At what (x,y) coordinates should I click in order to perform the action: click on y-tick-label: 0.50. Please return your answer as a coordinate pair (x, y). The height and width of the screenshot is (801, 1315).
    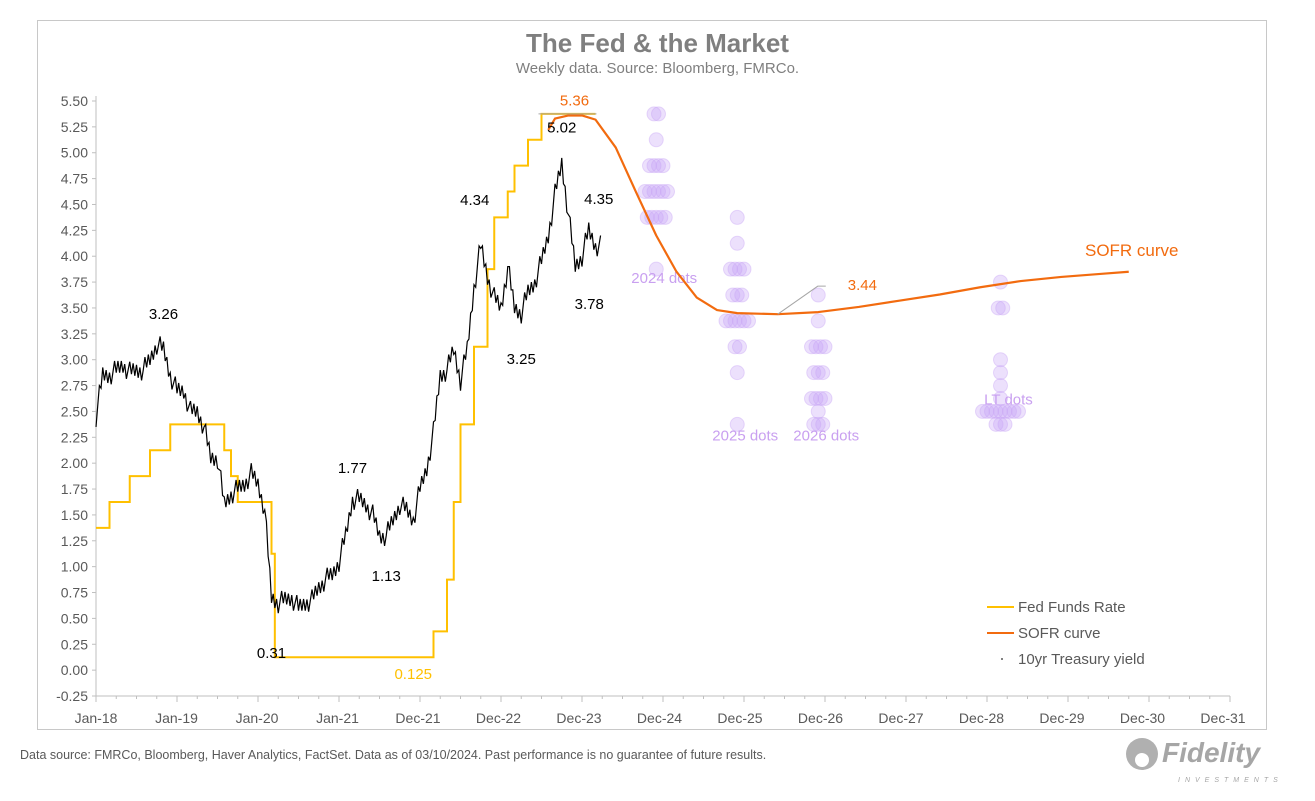
    Looking at the image, I should click on (74, 618).